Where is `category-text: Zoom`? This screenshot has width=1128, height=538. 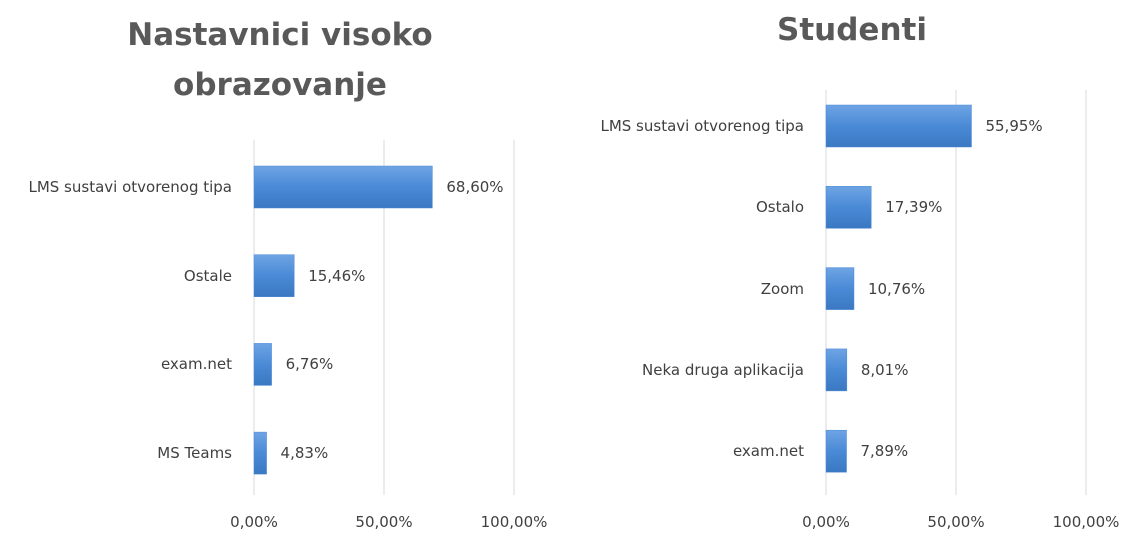 category-text: Zoom is located at coordinates (782, 288).